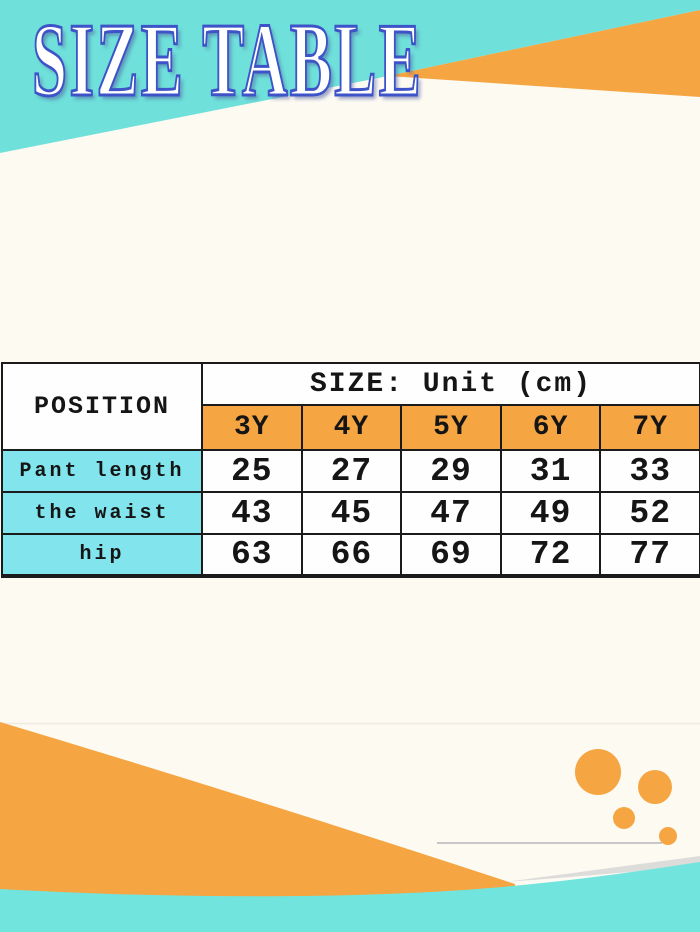 This screenshot has height=932, width=700. What do you see at coordinates (544, 53) in the screenshot?
I see `top-orange-wedge` at bounding box center [544, 53].